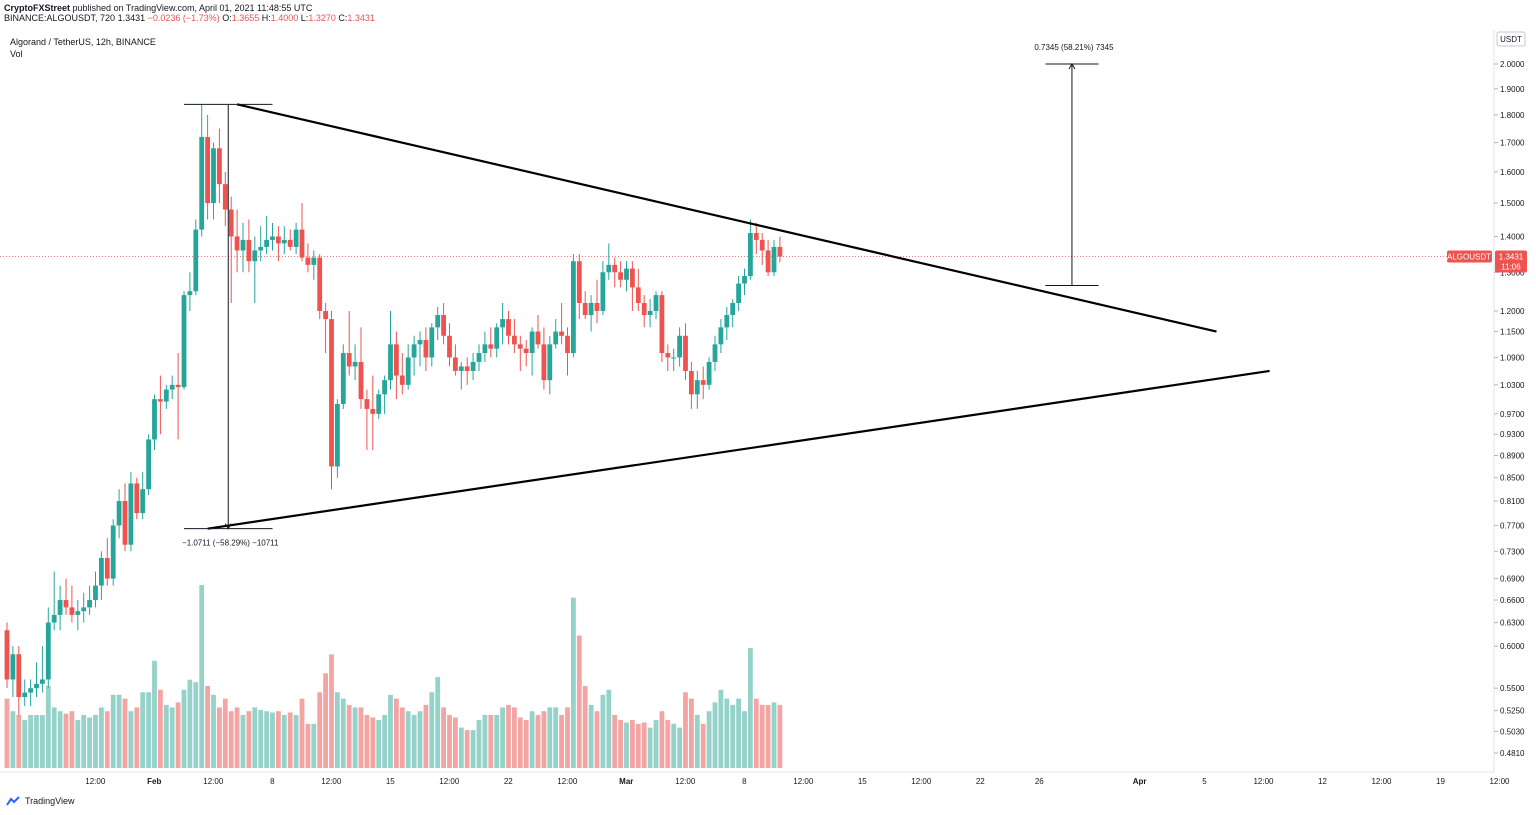  Describe the element at coordinates (1512, 172) in the screenshot. I see `price-tick-label: 1.6000` at that location.